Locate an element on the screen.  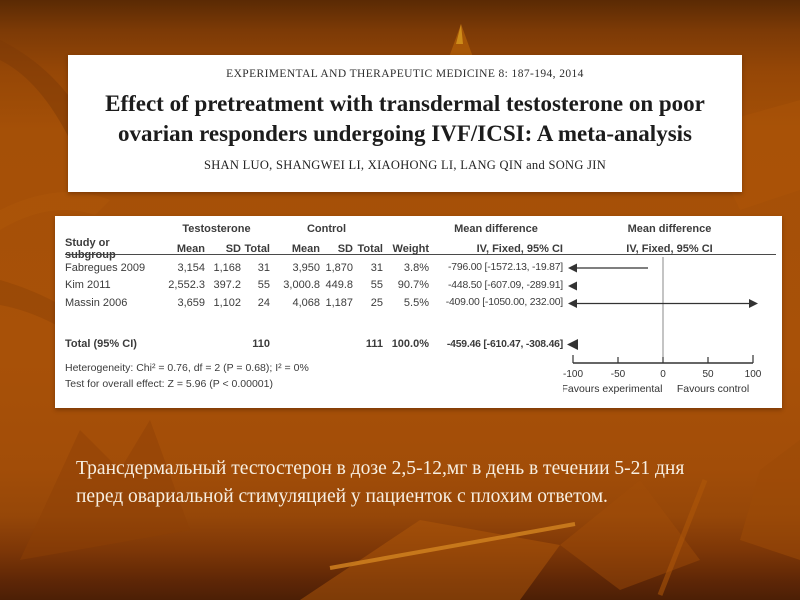
total-label: Total (95% CI) is located at coordinates (101, 344).